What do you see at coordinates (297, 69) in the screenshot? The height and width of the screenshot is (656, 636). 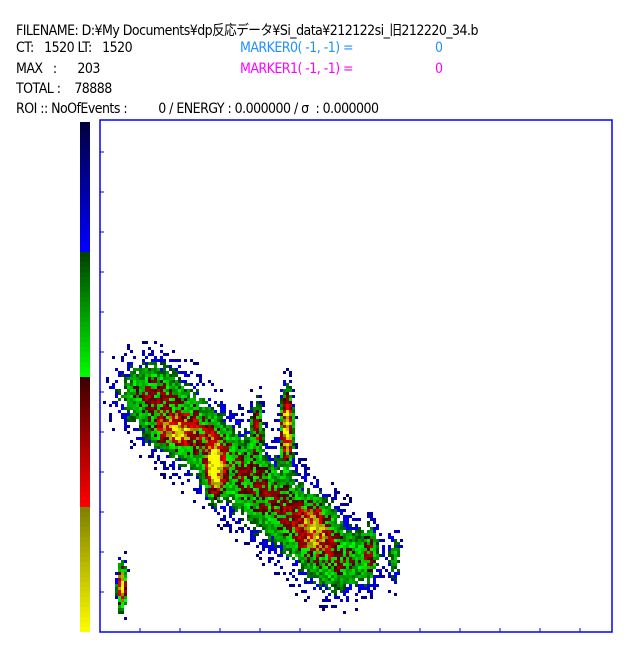 I see `marker1: MARKER1( -1, -1) =` at bounding box center [297, 69].